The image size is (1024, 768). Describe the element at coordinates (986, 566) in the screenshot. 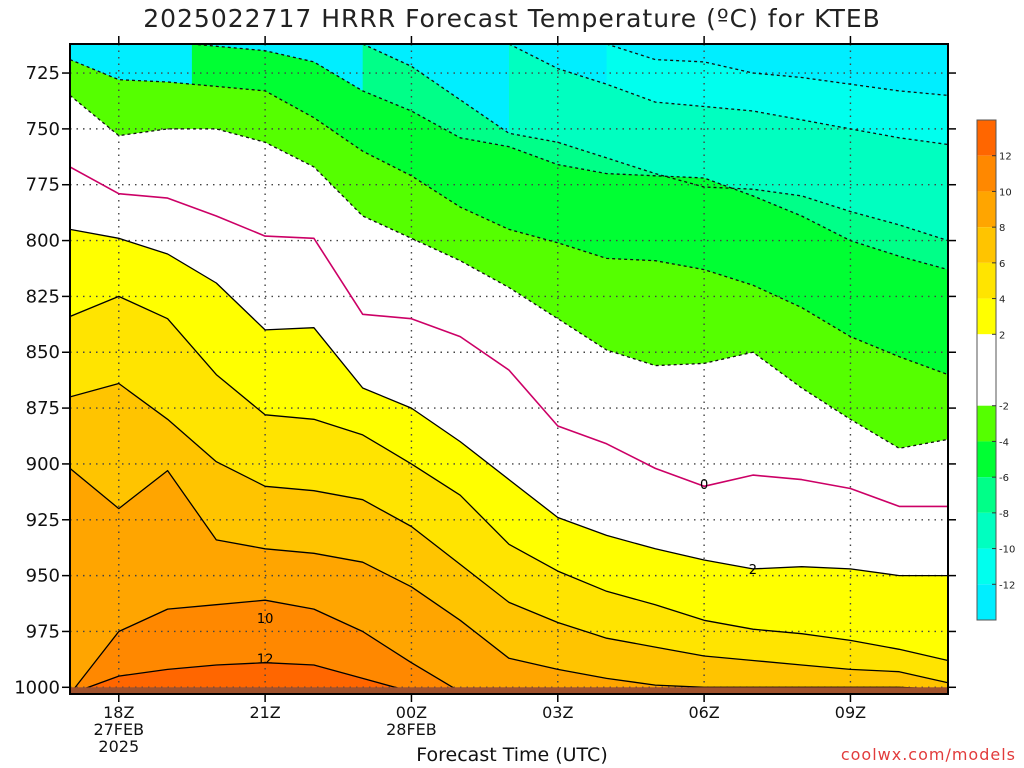

I see `colorbar-swatch--12` at that location.